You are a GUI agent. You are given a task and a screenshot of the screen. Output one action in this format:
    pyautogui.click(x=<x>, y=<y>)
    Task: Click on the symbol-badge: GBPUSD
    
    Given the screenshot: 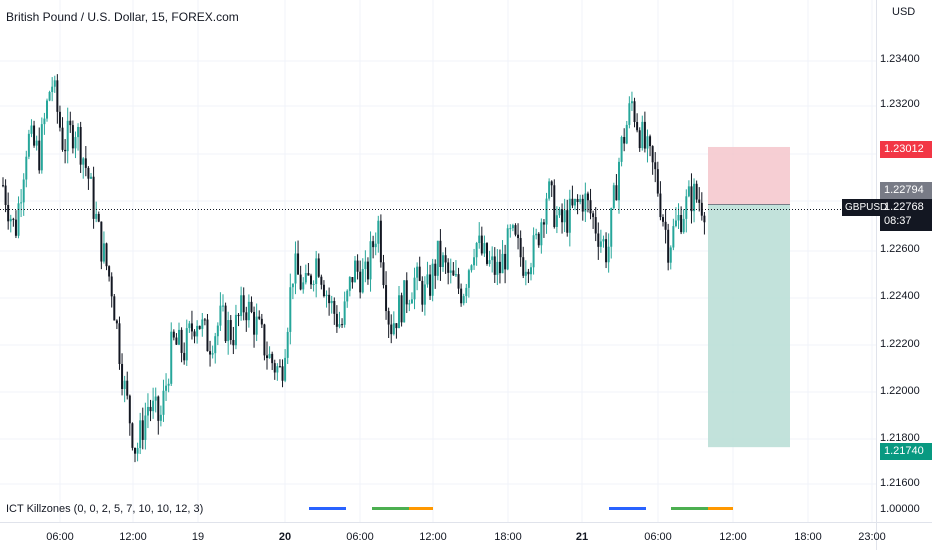 What is the action you would take?
    pyautogui.click(x=864, y=207)
    